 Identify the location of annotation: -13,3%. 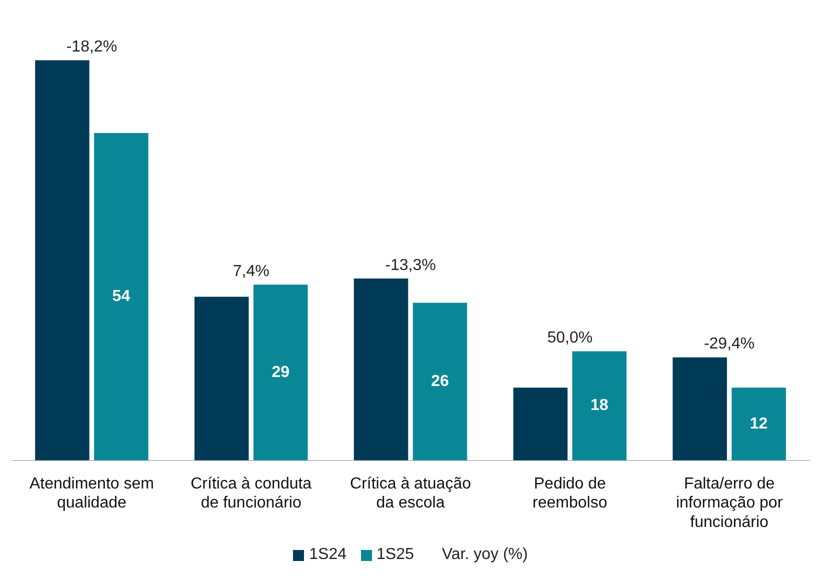
(410, 265).